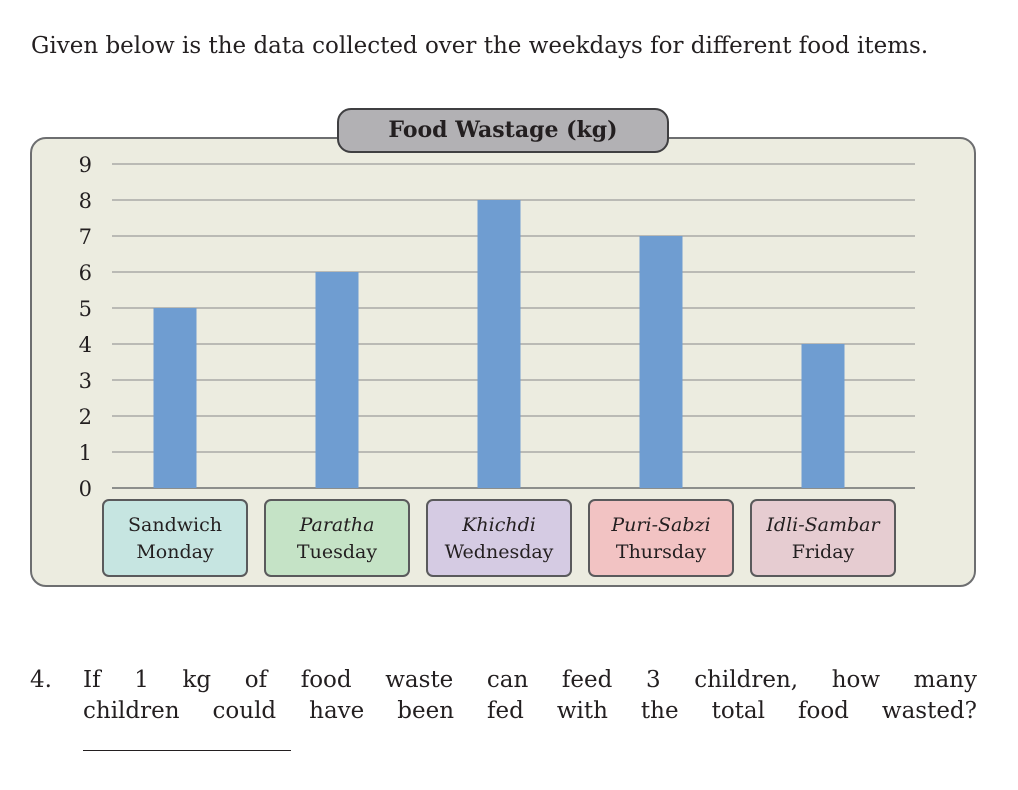 This screenshot has height=790, width=1018. I want to click on category-box-tuesday: Paratha Tuesday, so click(337, 538).